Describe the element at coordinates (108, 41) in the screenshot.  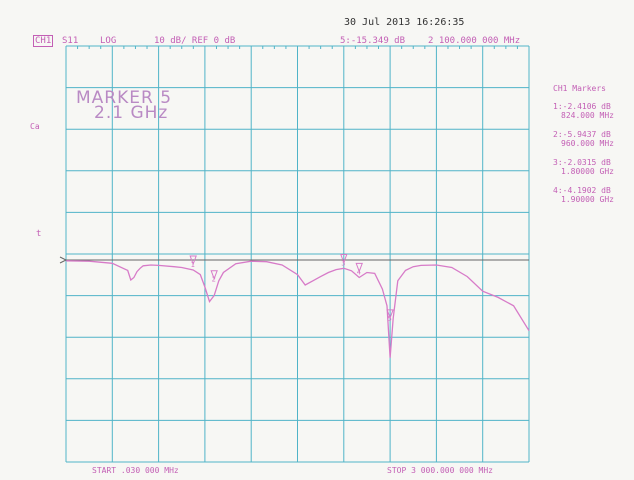
I see `display-format: LOG` at that location.